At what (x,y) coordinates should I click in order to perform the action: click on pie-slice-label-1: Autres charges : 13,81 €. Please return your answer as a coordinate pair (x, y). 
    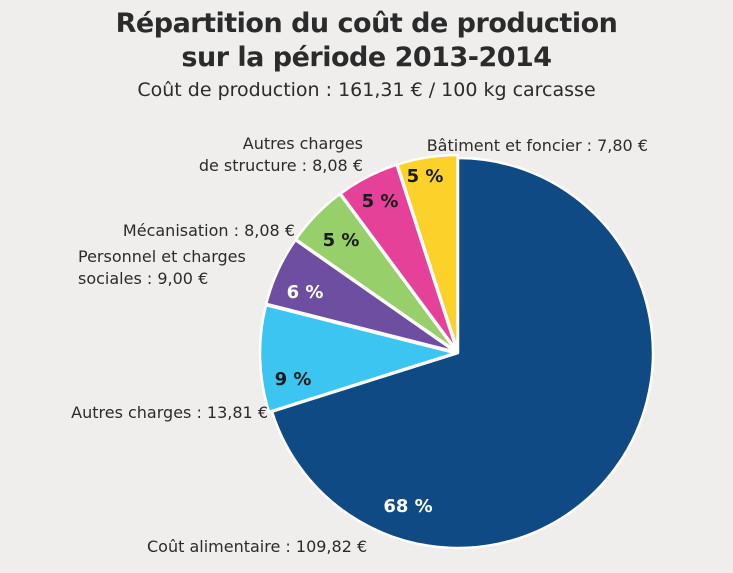
    Looking at the image, I should click on (169, 412).